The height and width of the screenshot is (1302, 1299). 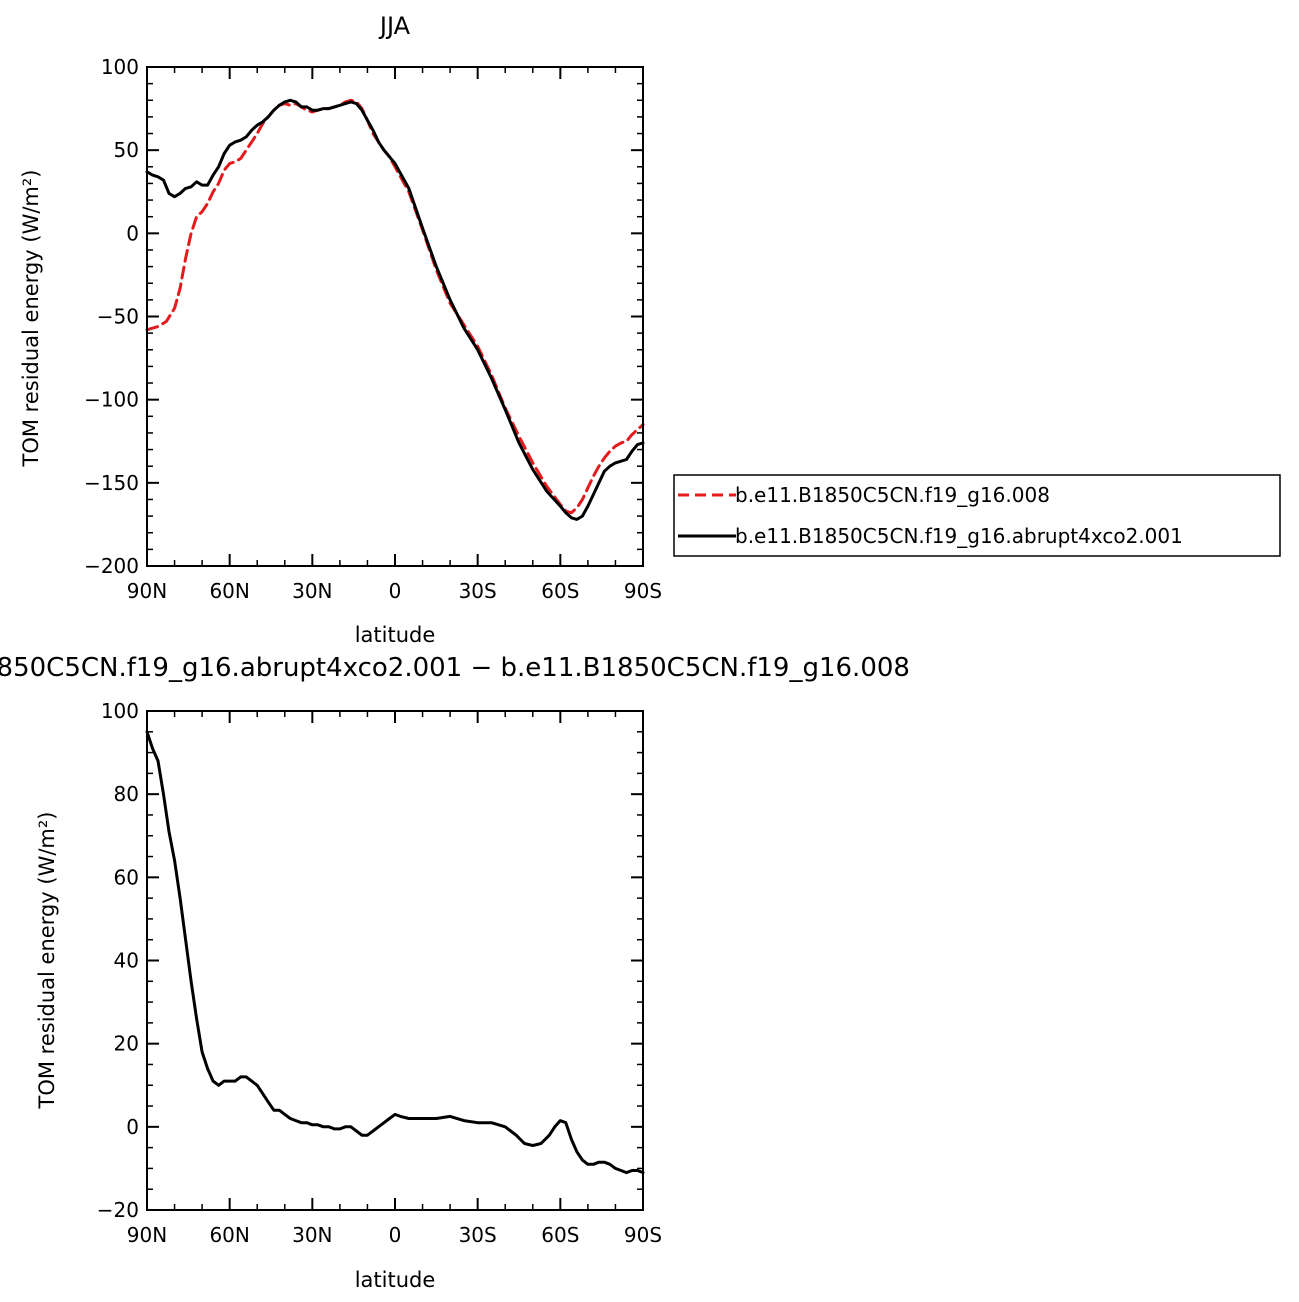 I want to click on bottom-series-group, so click(x=395, y=952).